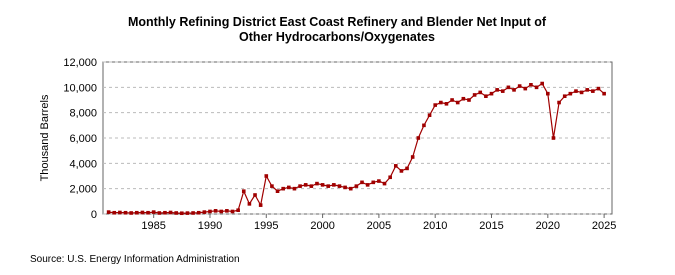 This screenshot has width=675, height=275. I want to click on x-tick-label: 2000, so click(322, 226).